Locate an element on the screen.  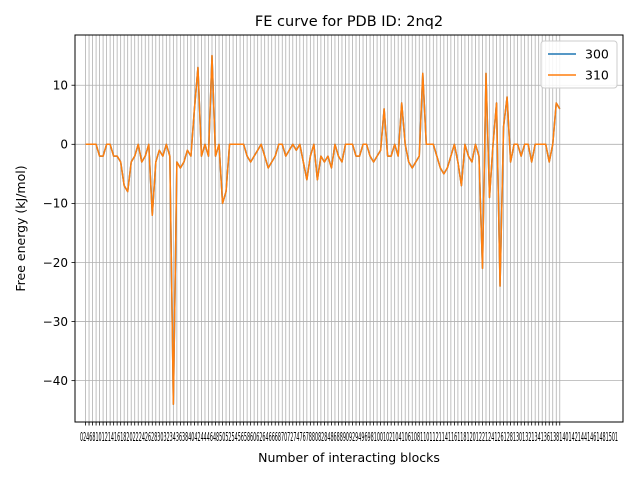
legend: 300 310 is located at coordinates (579, 64).